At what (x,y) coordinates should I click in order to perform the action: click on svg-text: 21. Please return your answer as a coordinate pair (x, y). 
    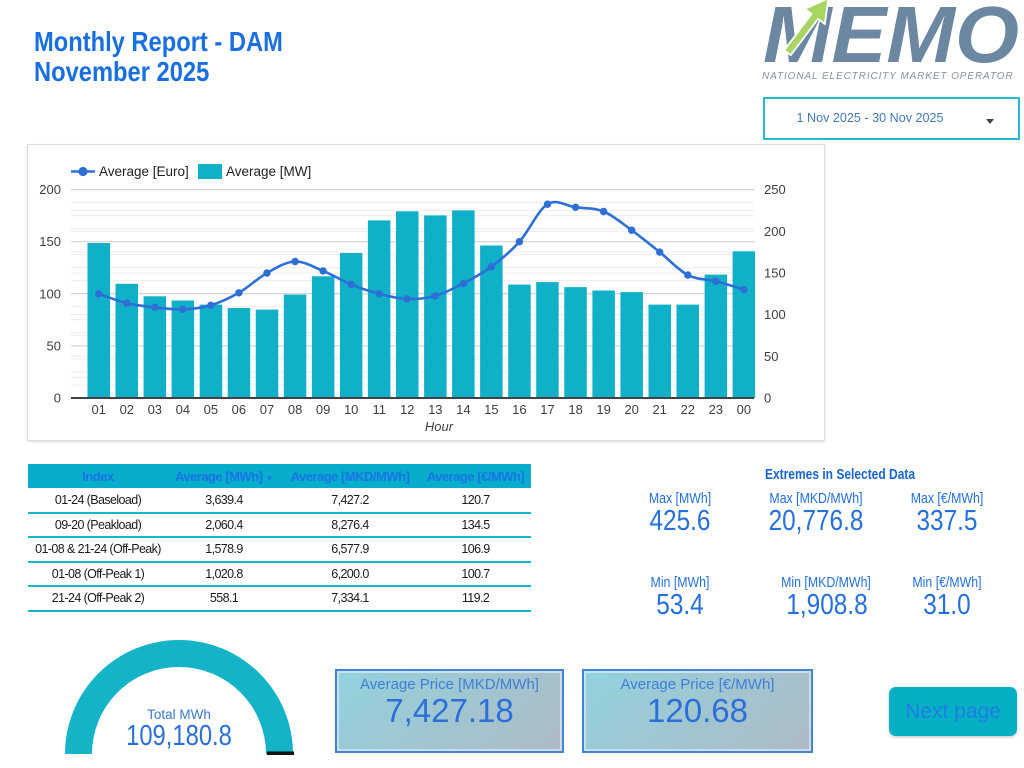
    Looking at the image, I should click on (659, 409).